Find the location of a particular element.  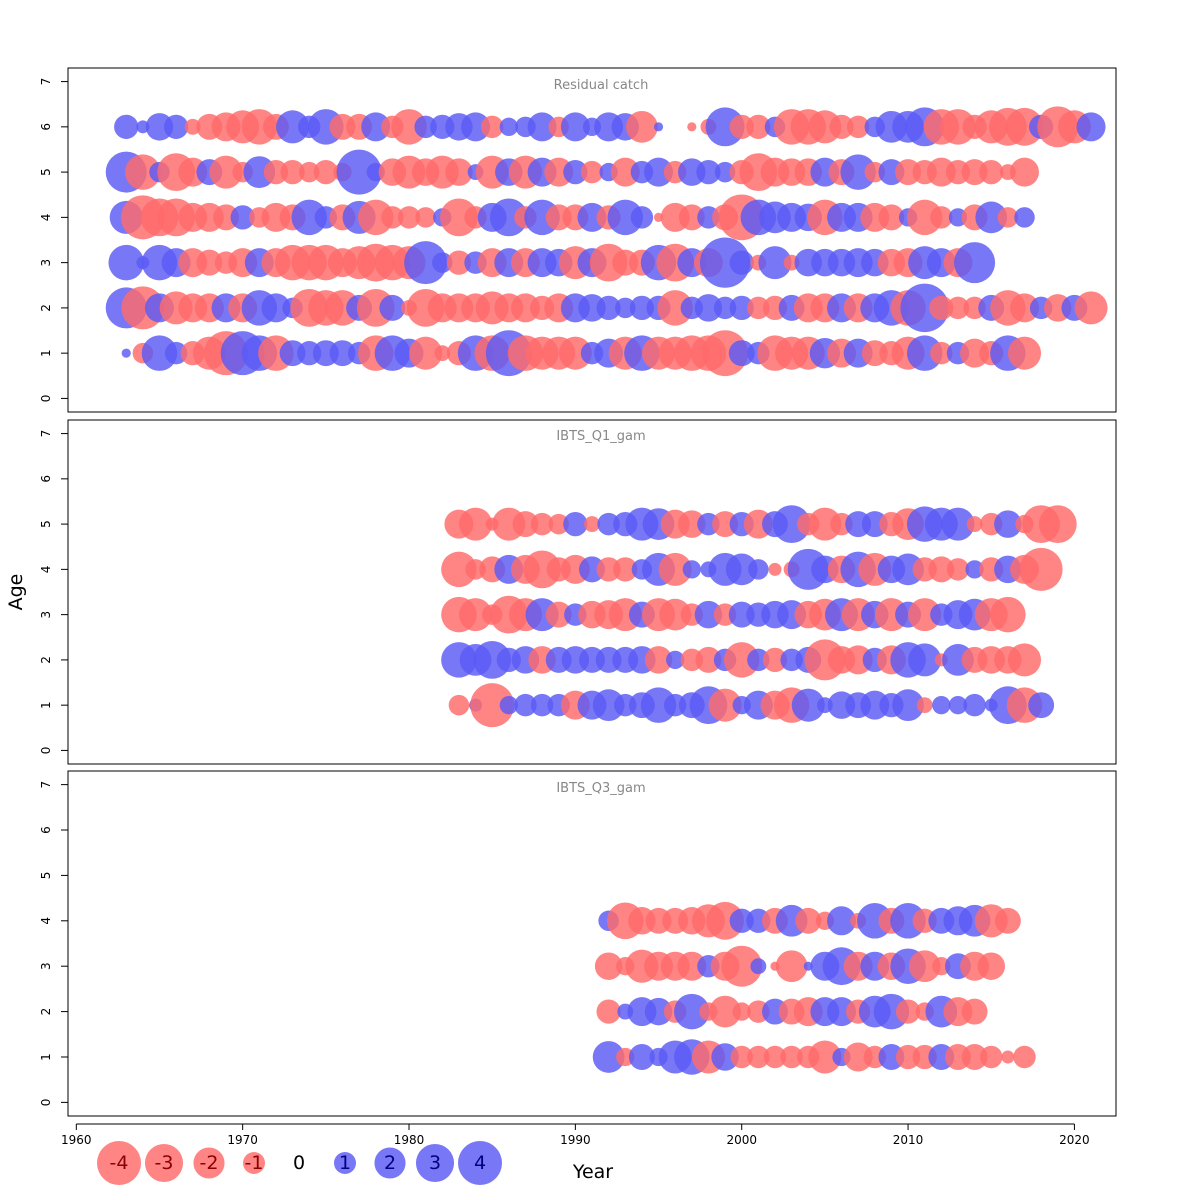

legend-label: -4 is located at coordinates (119, 1163).